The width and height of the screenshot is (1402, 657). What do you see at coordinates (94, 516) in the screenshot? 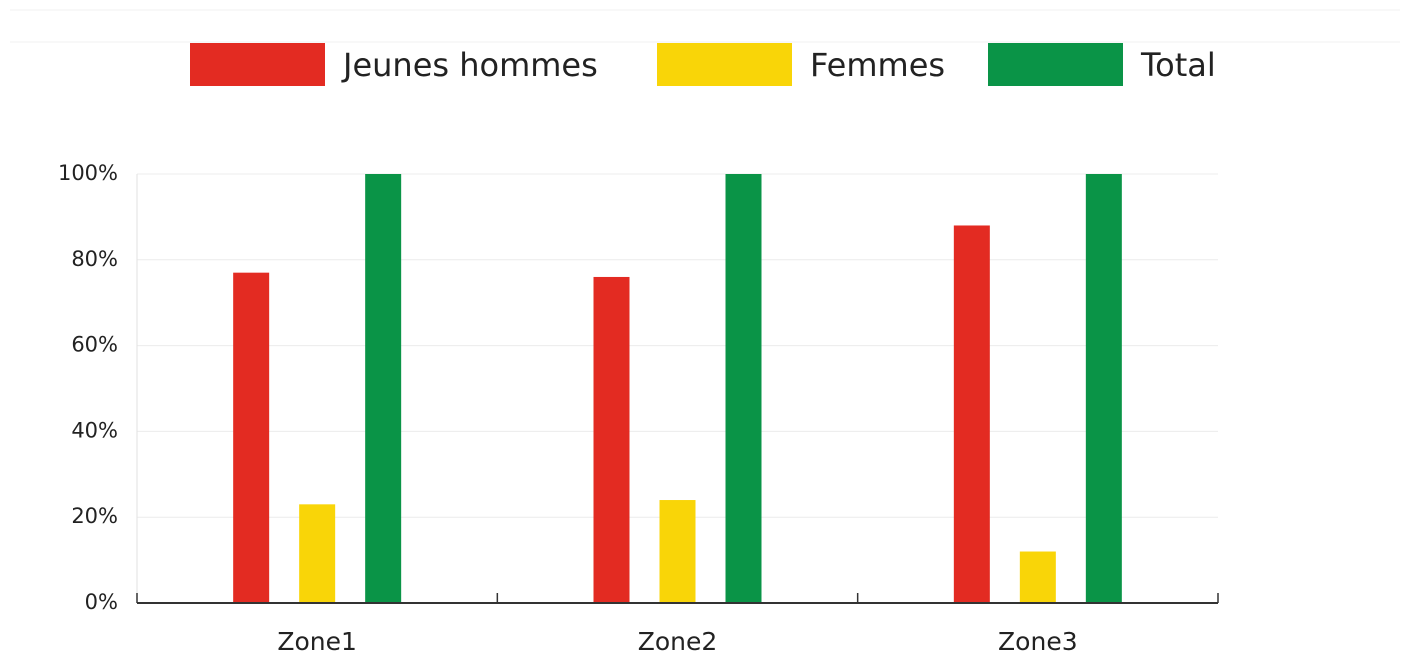
I see `y-tick-label: 20%` at bounding box center [94, 516].